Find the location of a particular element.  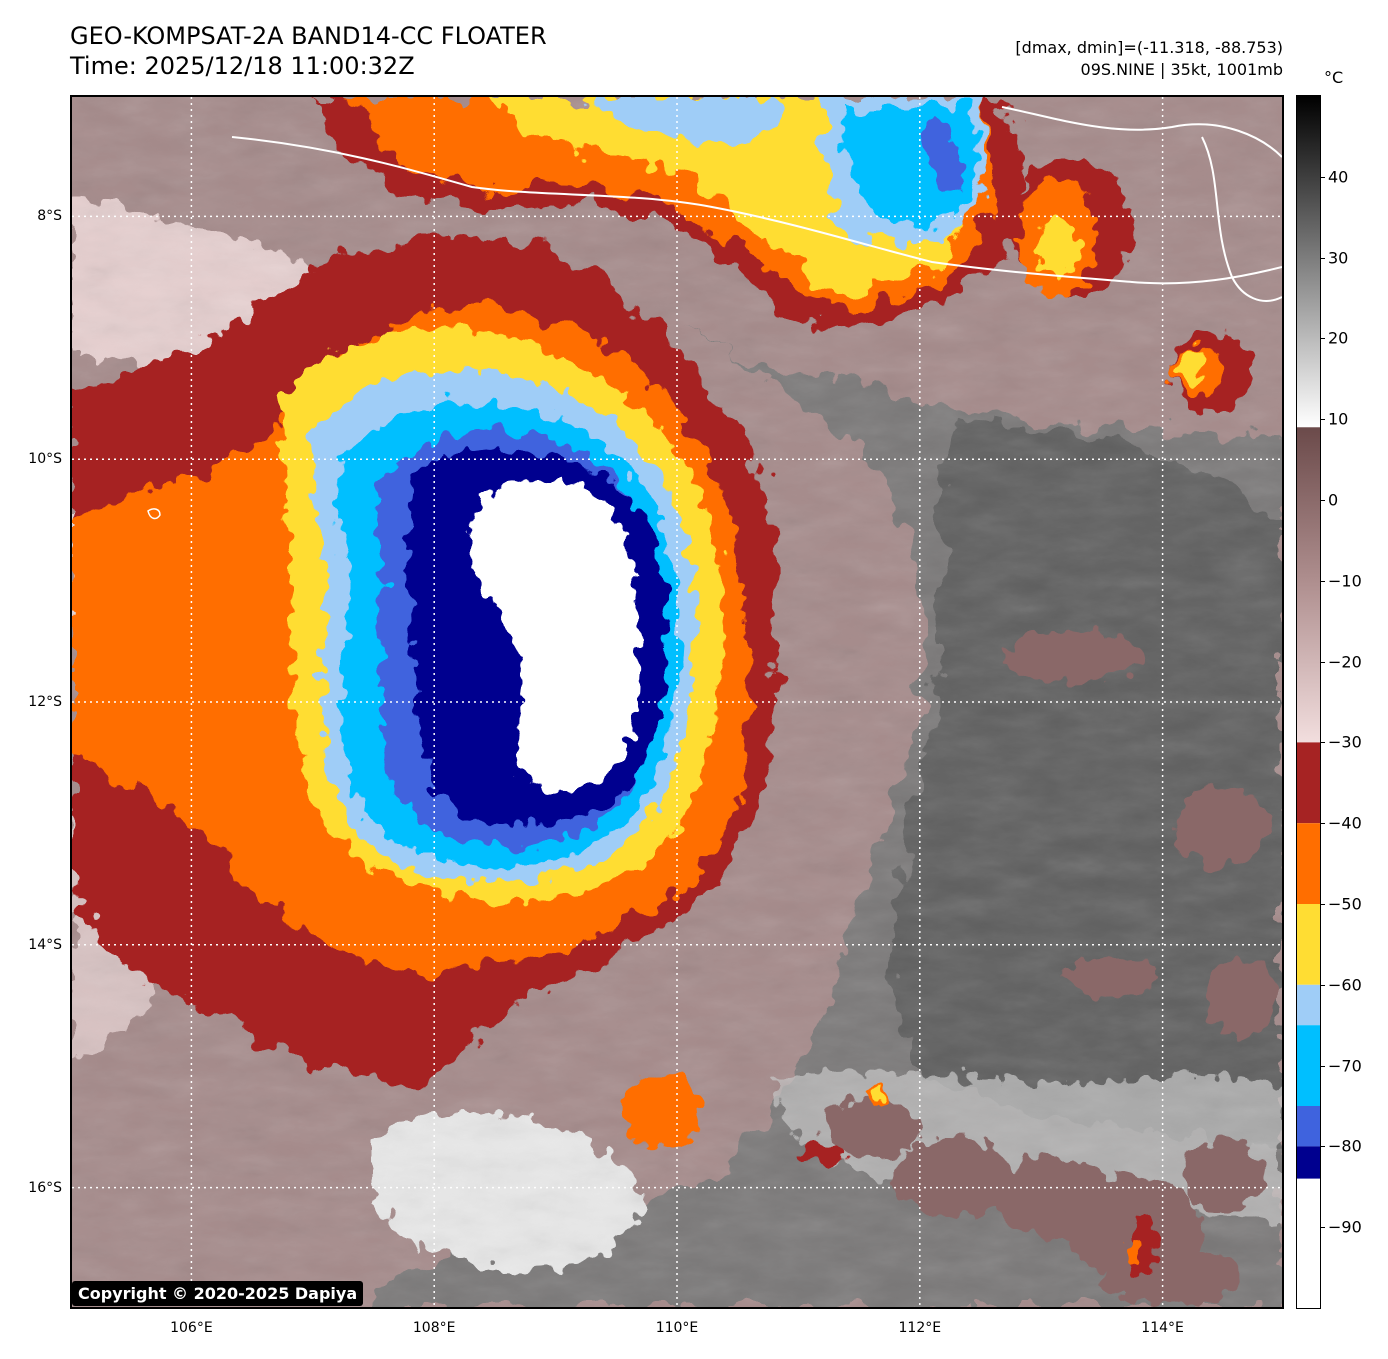

lon-label: 110°E is located at coordinates (677, 1328).